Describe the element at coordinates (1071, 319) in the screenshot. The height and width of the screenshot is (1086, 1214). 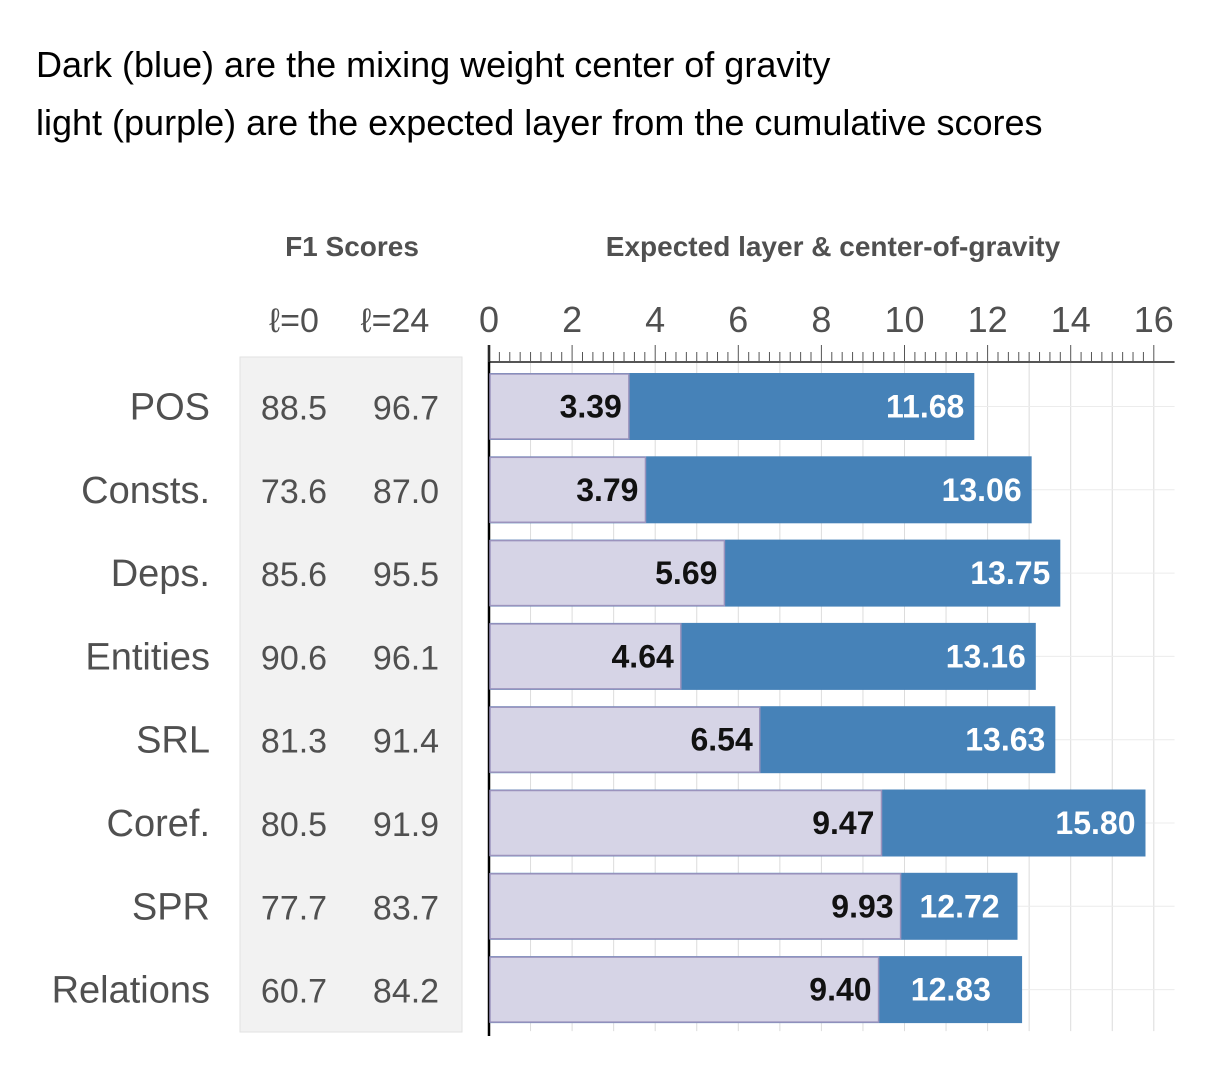
I see `x-tick-label: 14` at that location.